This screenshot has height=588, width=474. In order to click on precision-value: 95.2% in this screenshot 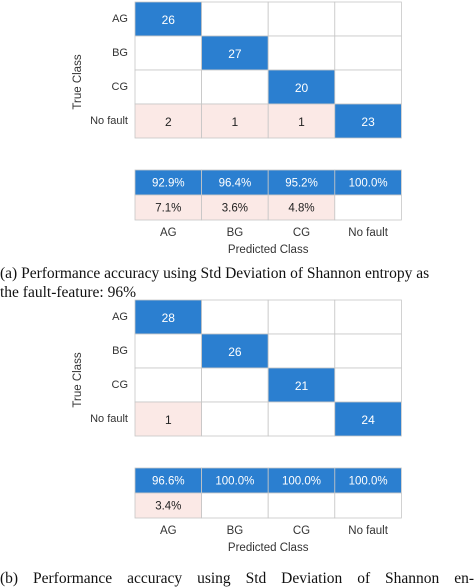, I will do `click(301, 184)`.